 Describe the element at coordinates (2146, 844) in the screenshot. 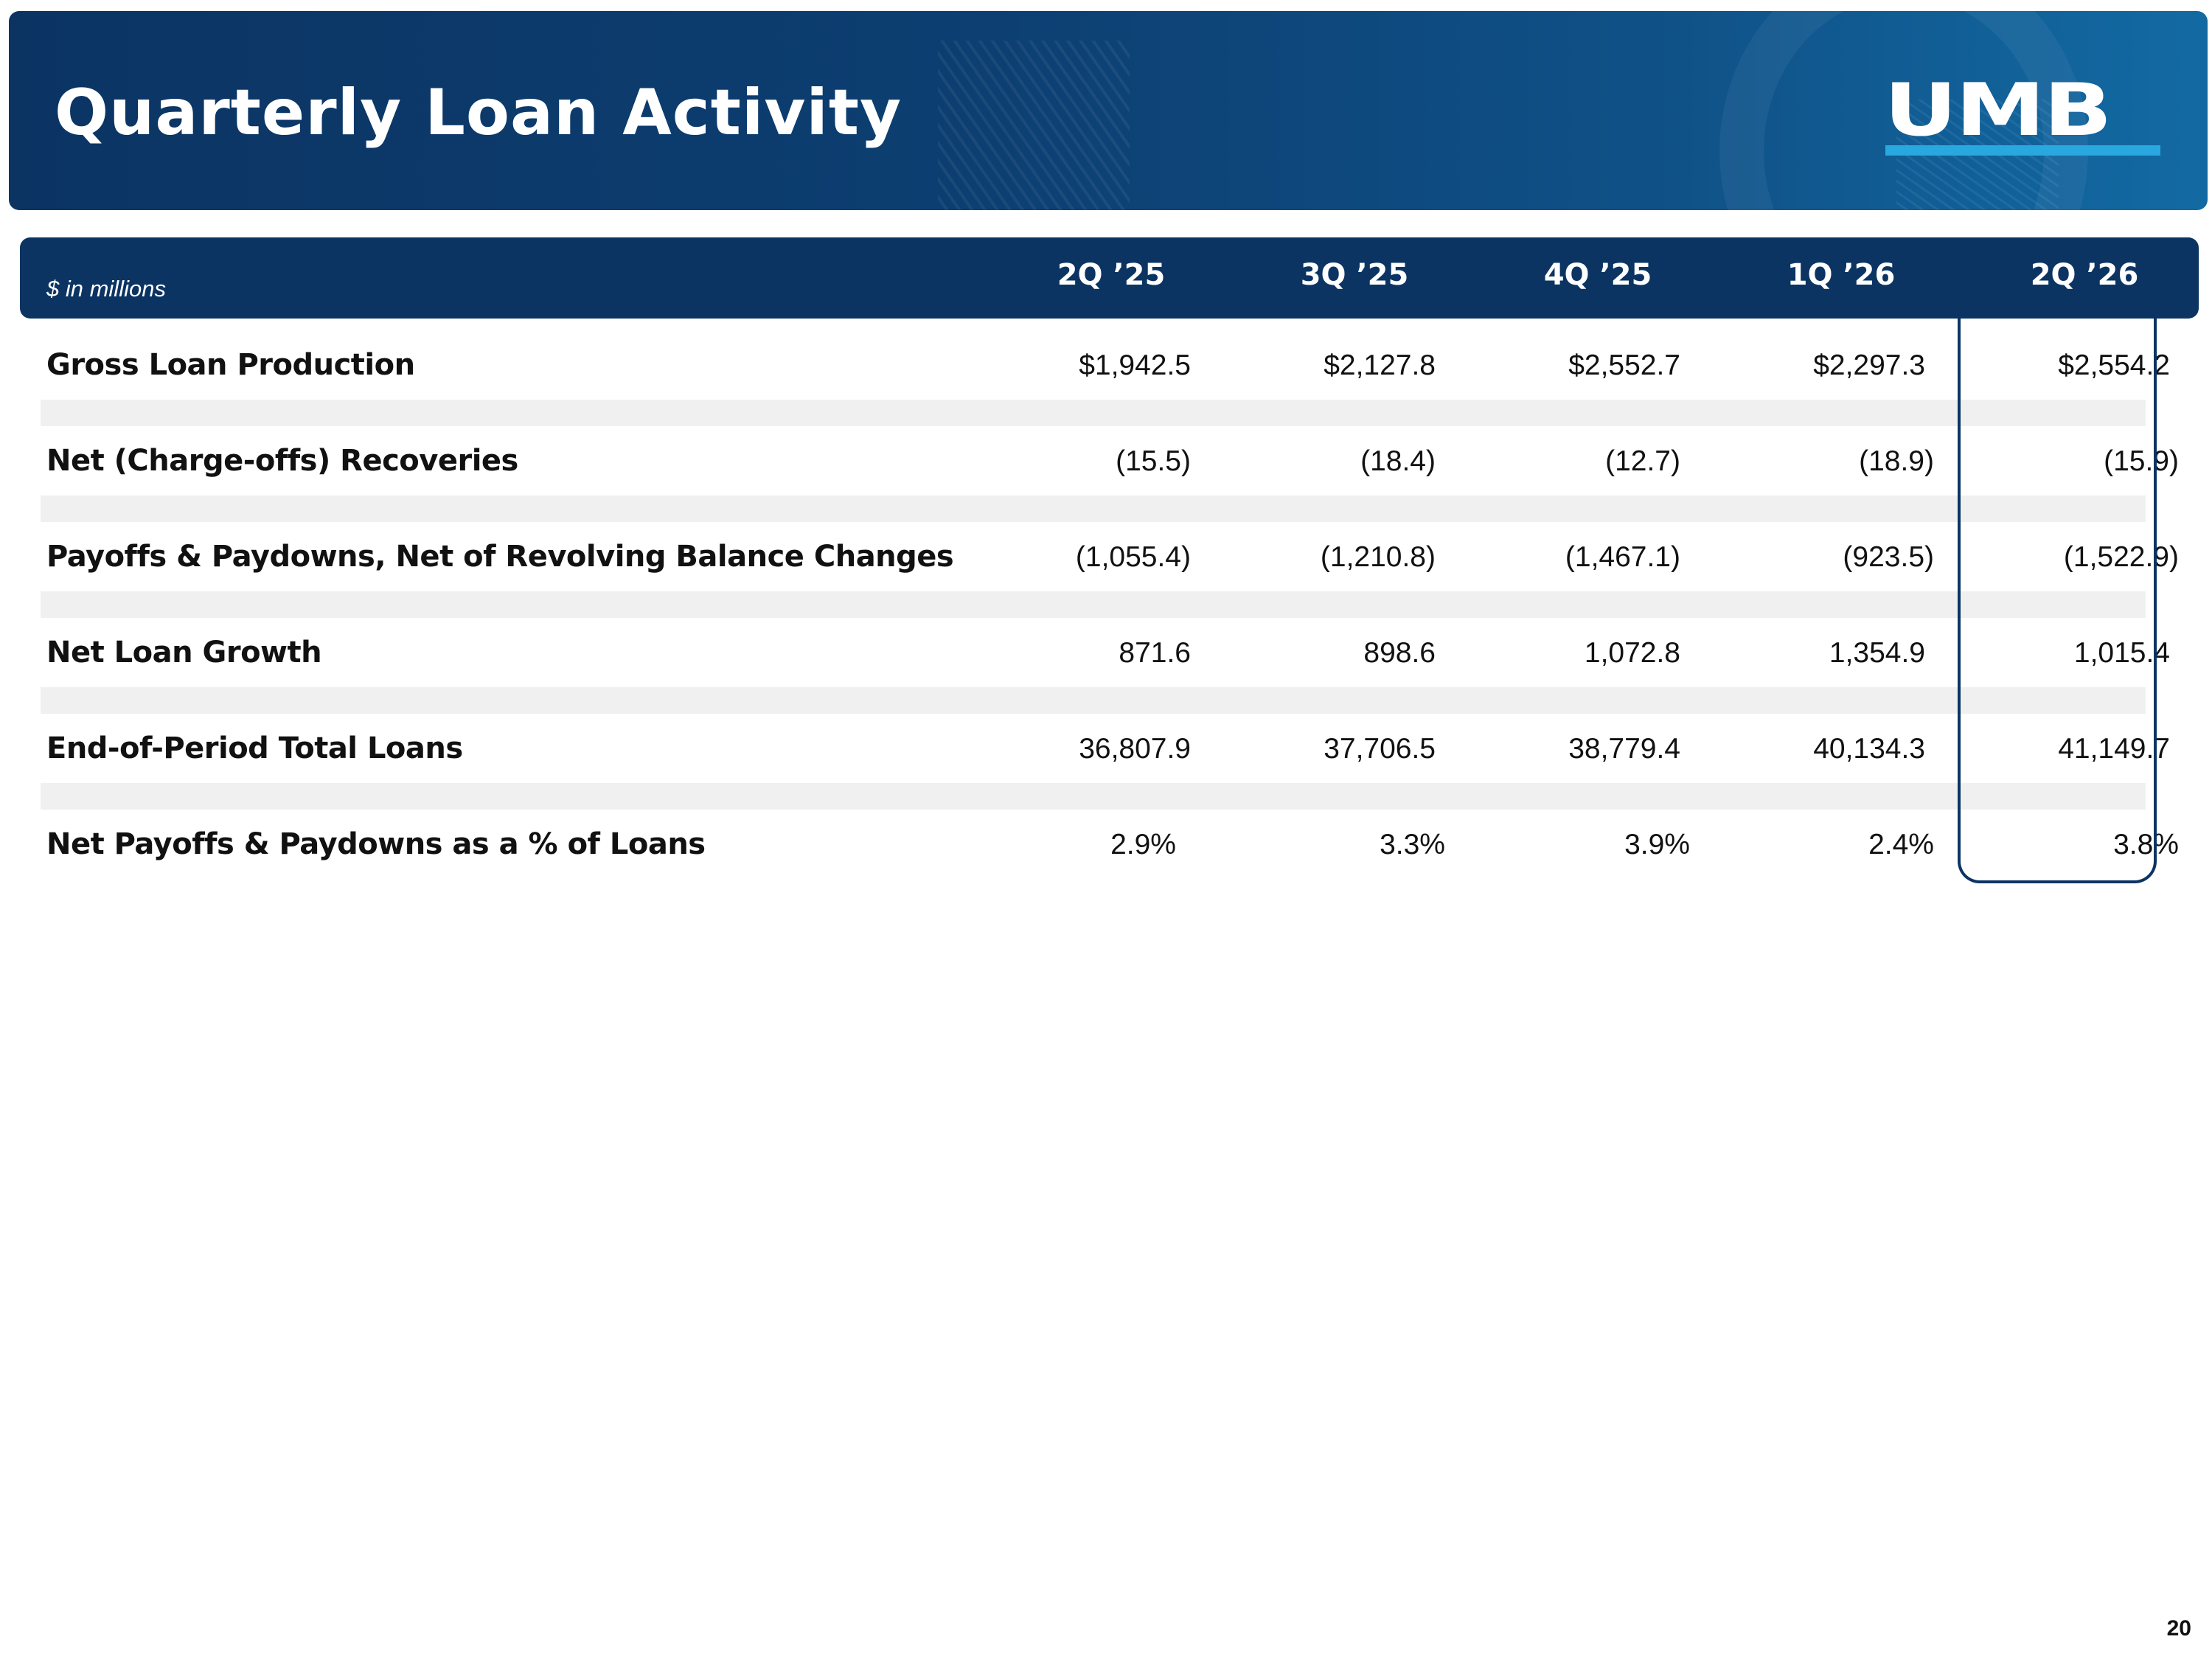

I see `table-cell: 3.8%` at that location.